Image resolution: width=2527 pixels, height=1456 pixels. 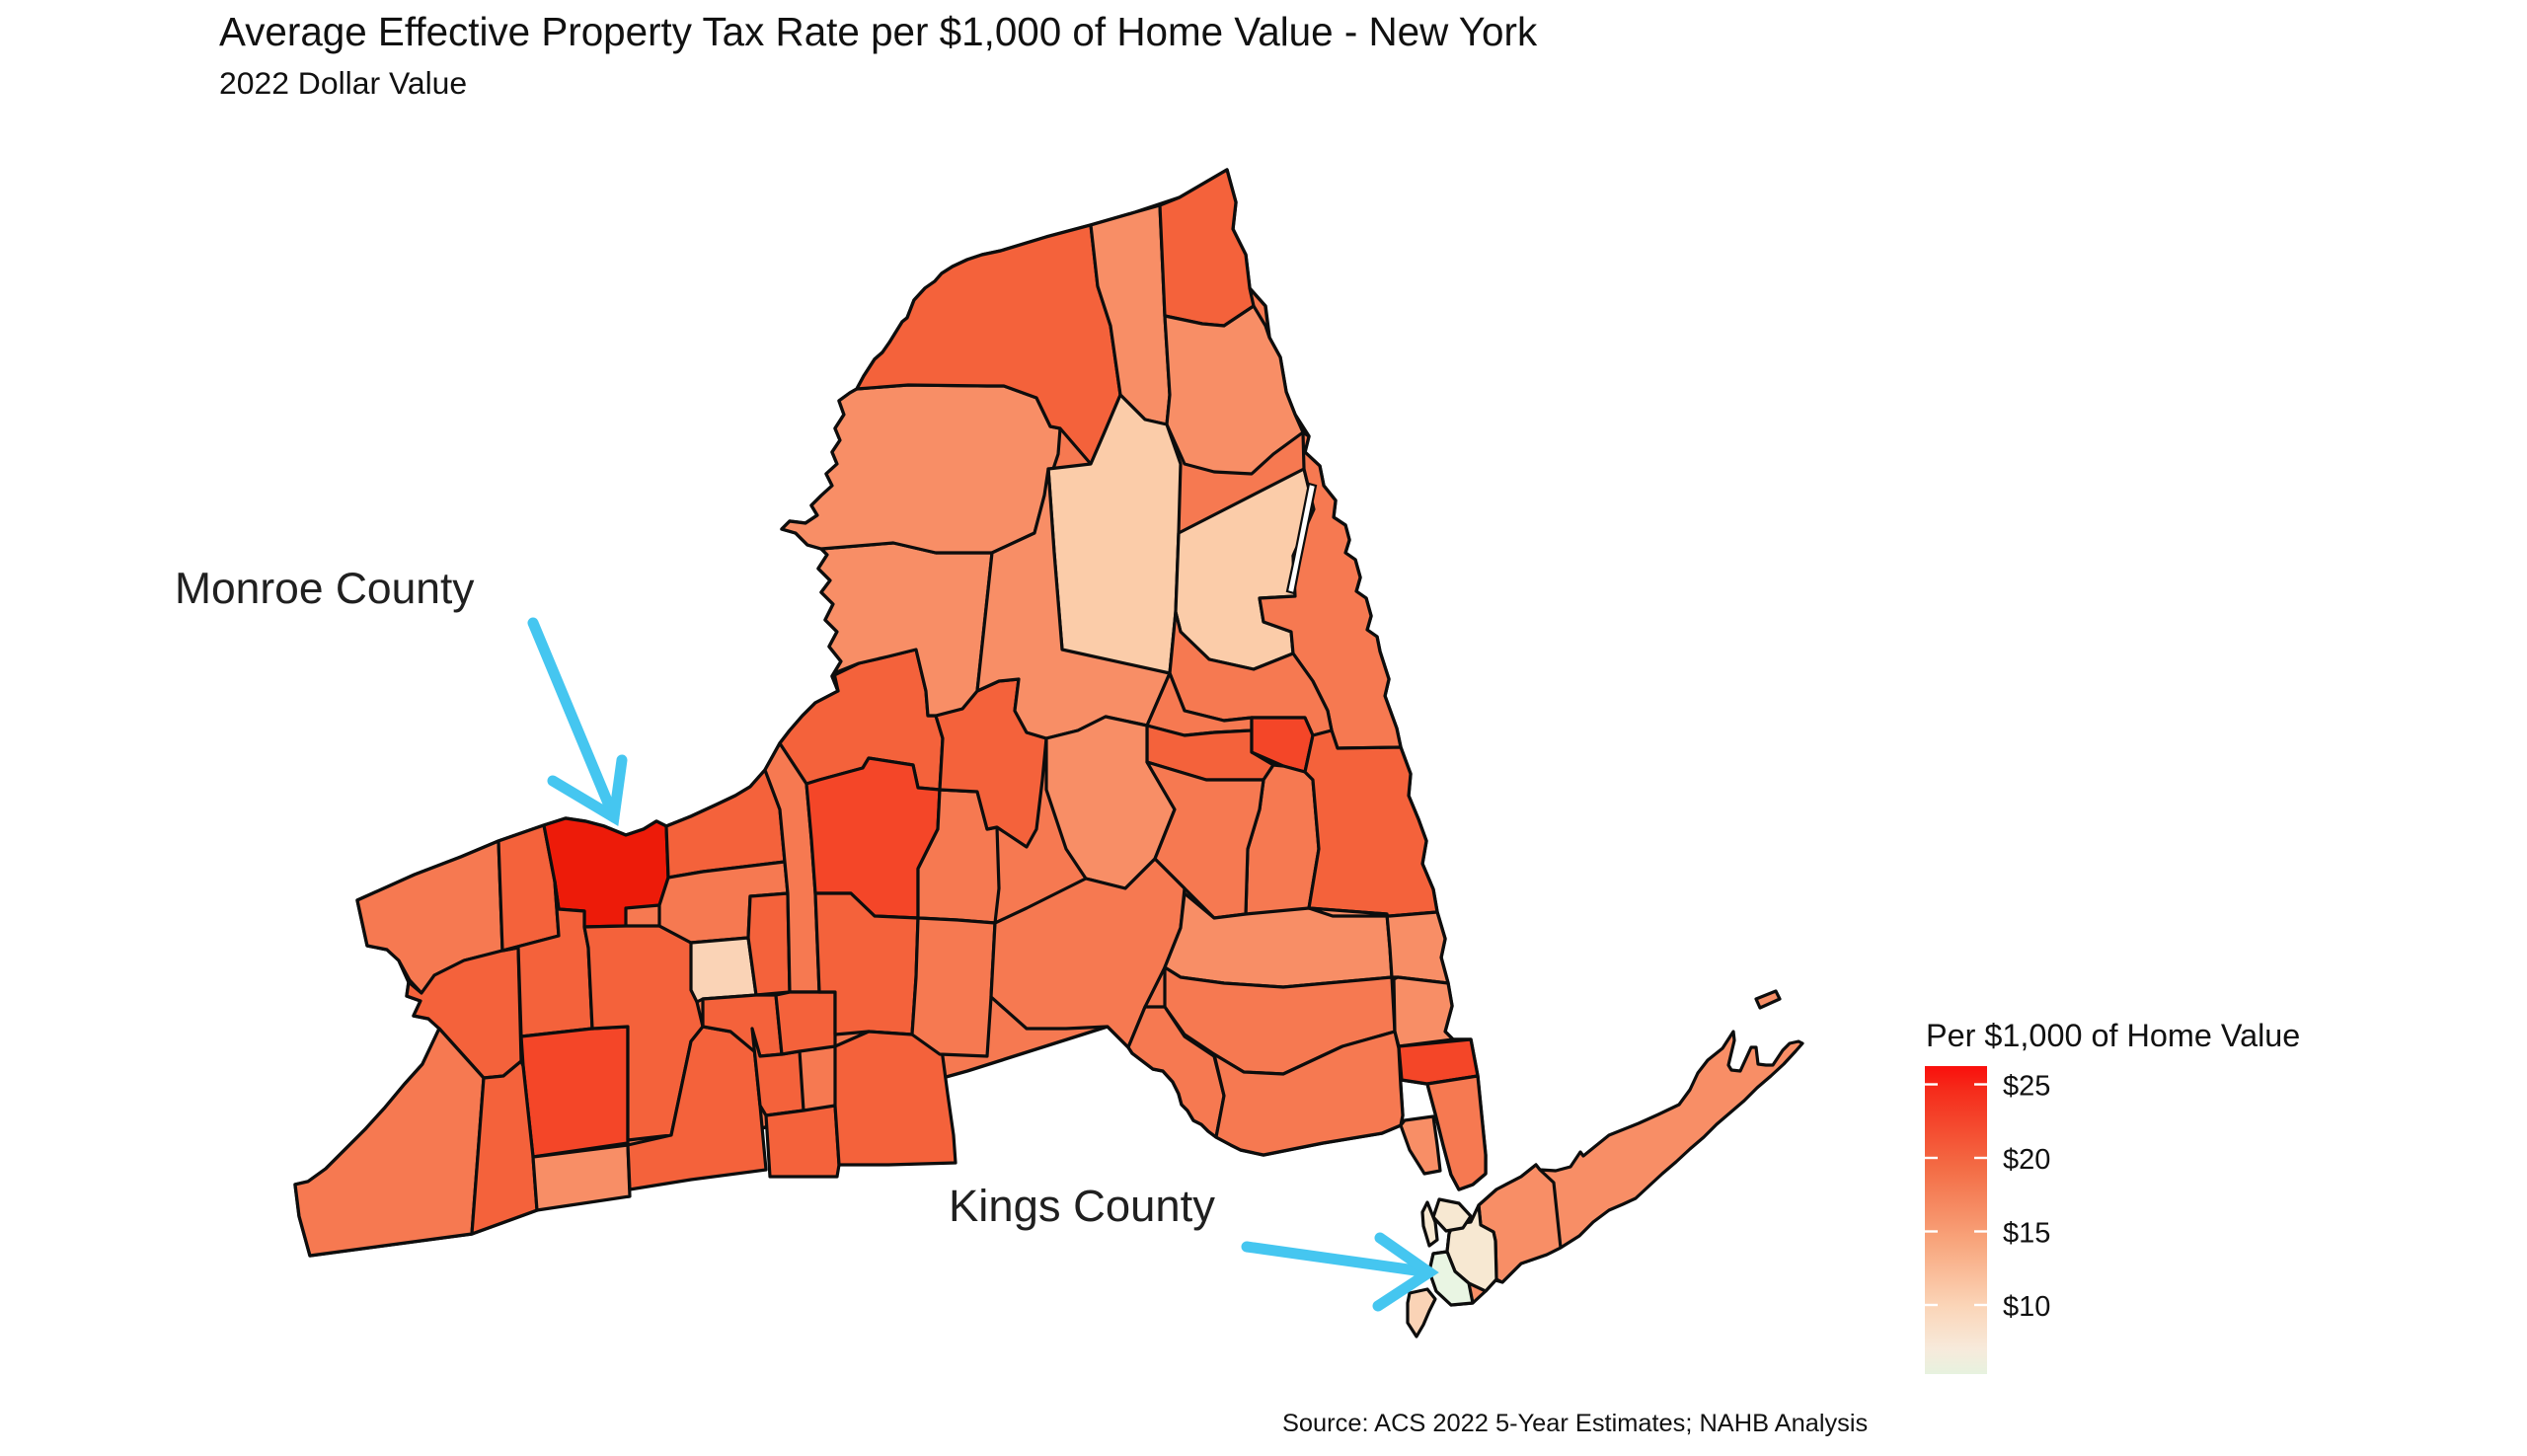 What do you see at coordinates (2026, 1307) in the screenshot?
I see `svg-text: $10` at bounding box center [2026, 1307].